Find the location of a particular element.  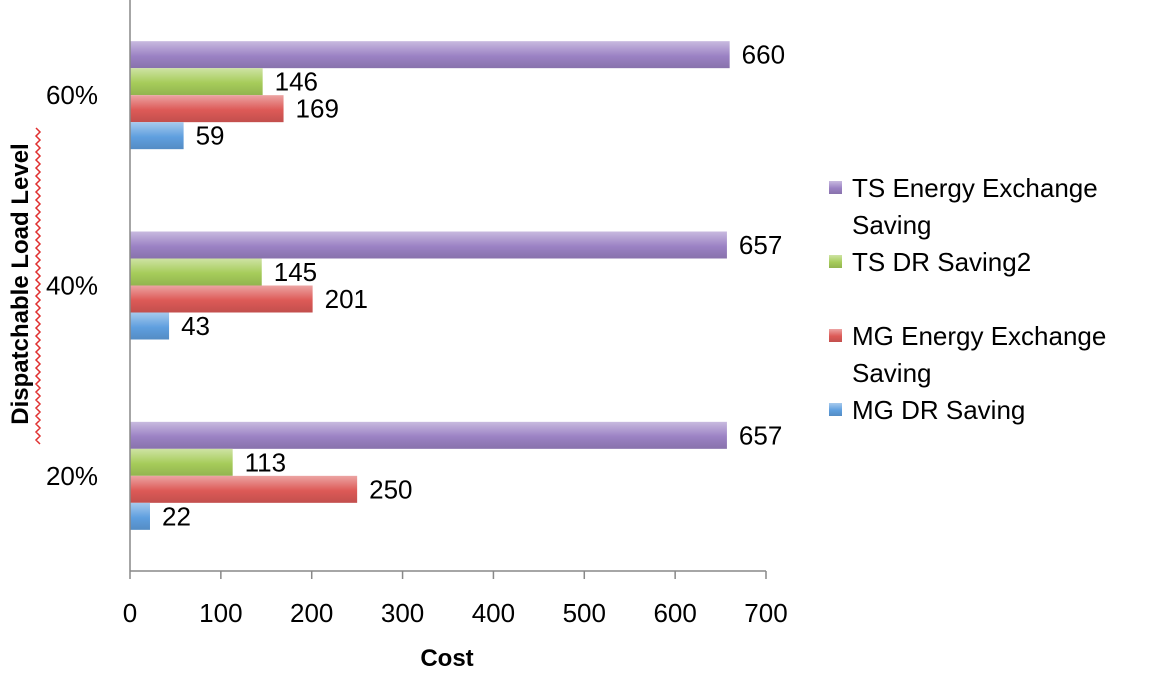

legend-swatch-mg-energy-exchange-saving is located at coordinates (835, 335).